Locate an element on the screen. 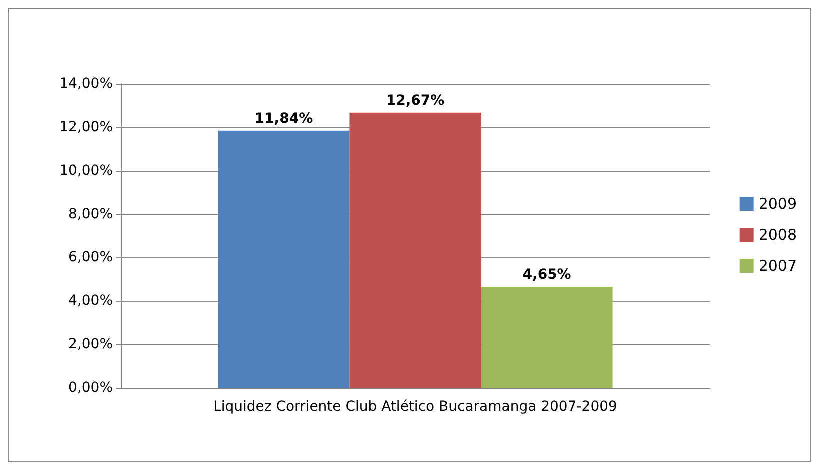  y-tick-label: 2,00% is located at coordinates (90, 344).